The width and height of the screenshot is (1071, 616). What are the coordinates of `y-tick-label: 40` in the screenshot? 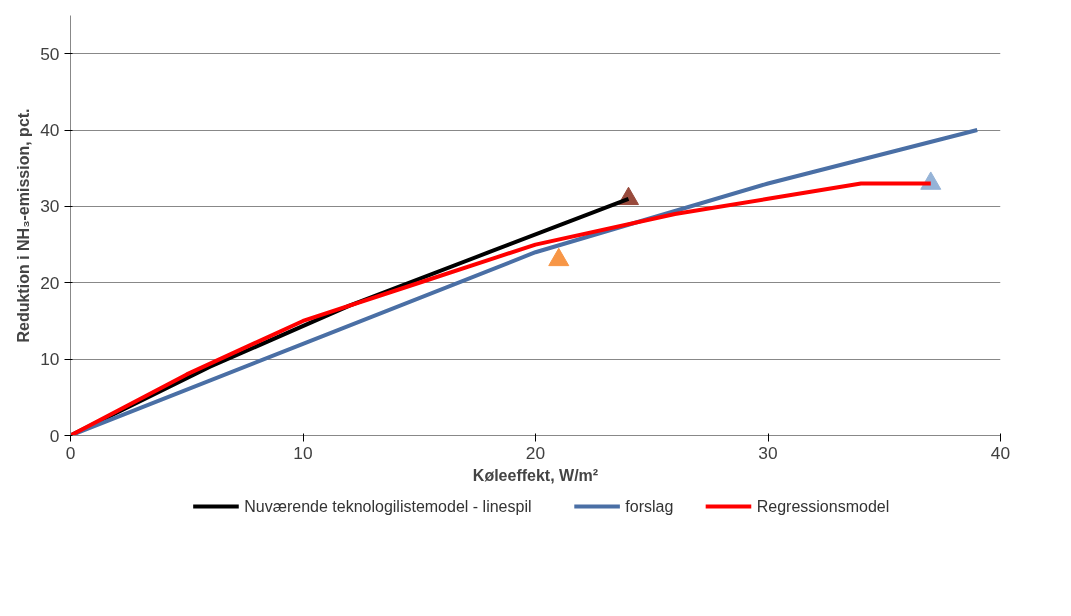 It's located at (50, 130).